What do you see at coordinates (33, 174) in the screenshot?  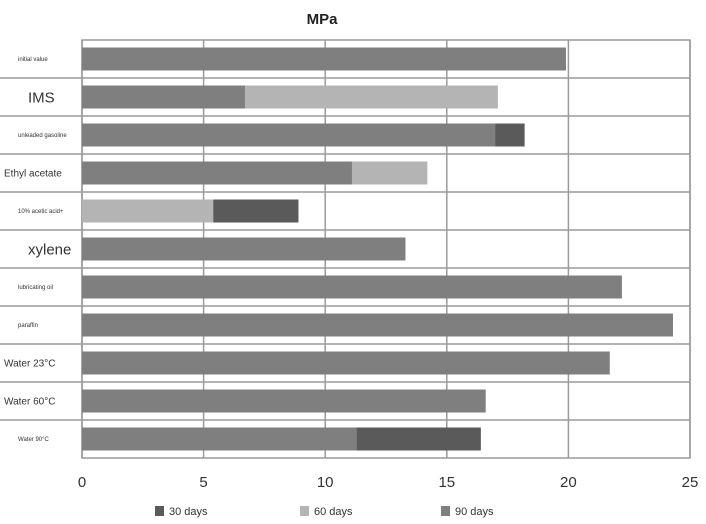 I see `category-label: Ethyl acetate` at bounding box center [33, 174].